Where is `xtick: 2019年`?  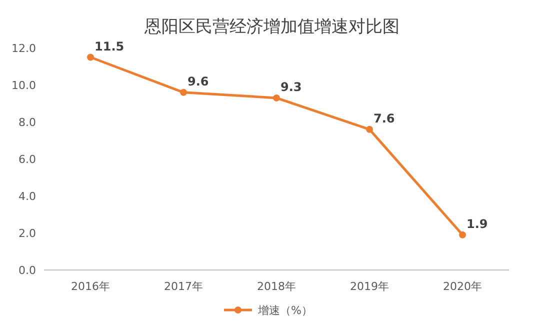
xtick: 2019年 is located at coordinates (369, 286).